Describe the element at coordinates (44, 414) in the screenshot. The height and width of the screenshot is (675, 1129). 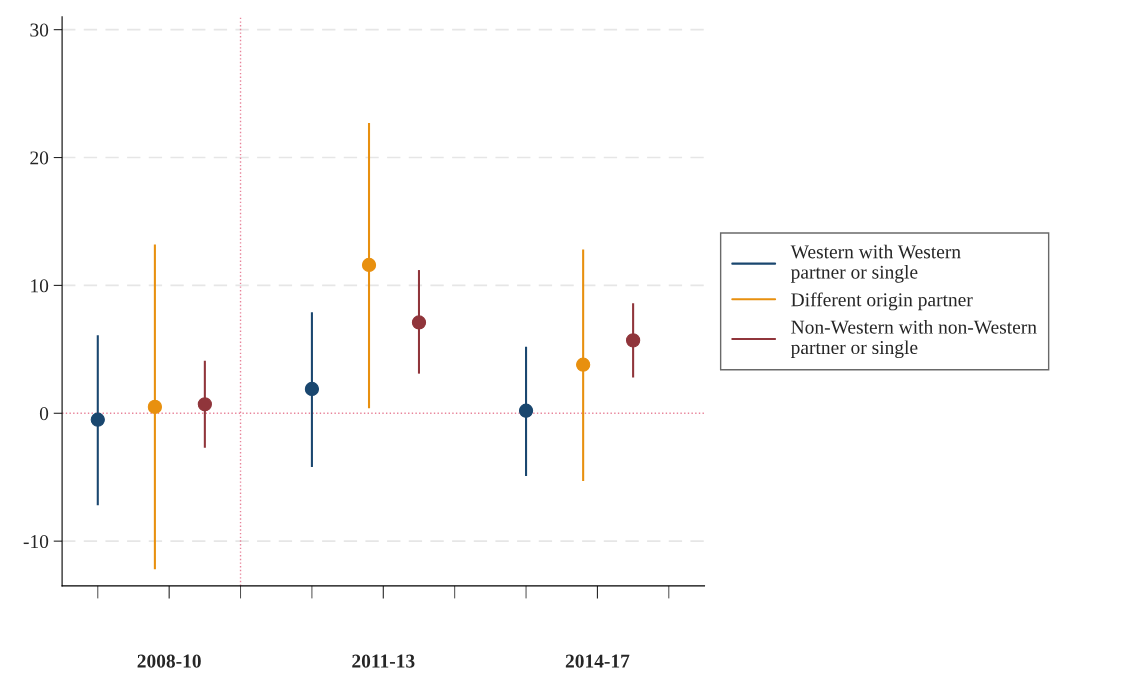
I see `y-tick-label: 0` at that location.